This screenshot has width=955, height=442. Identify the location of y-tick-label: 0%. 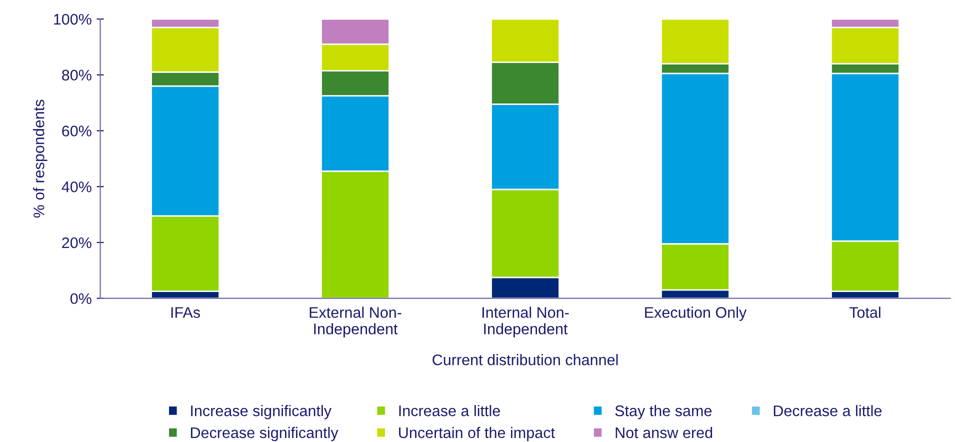
(81, 298).